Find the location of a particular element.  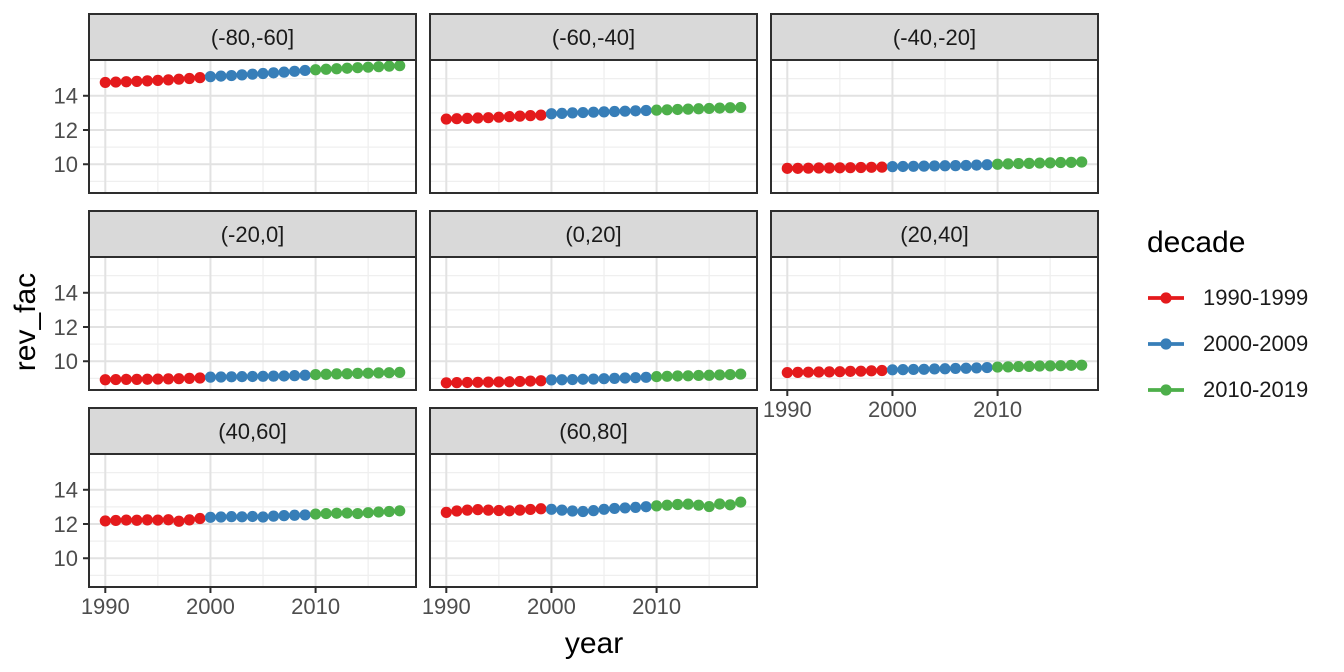

facet-strip-label: (40,60] is located at coordinates (252, 431).